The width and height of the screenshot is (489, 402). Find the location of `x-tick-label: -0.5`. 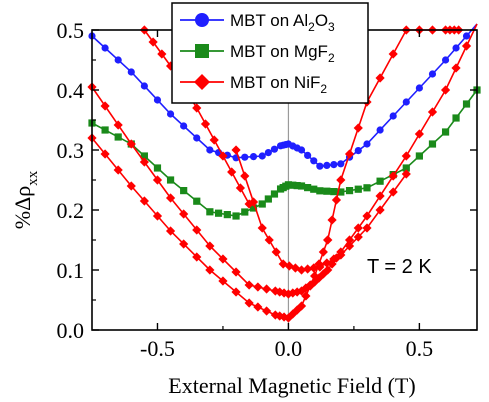

x-tick-label: -0.5 is located at coordinates (157, 348).